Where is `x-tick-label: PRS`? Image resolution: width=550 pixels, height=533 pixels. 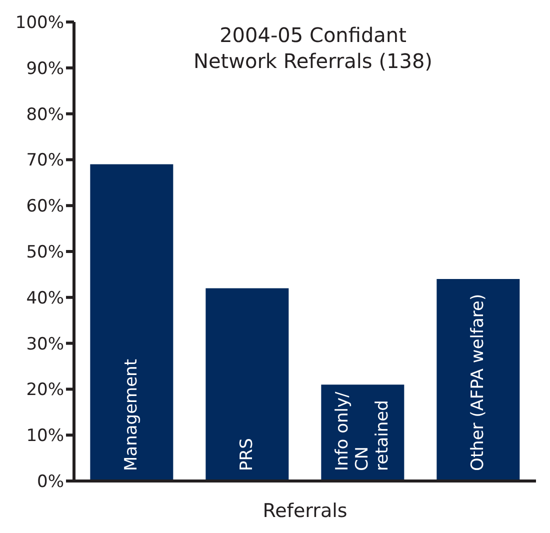
x-tick-label: PRS is located at coordinates (247, 454).